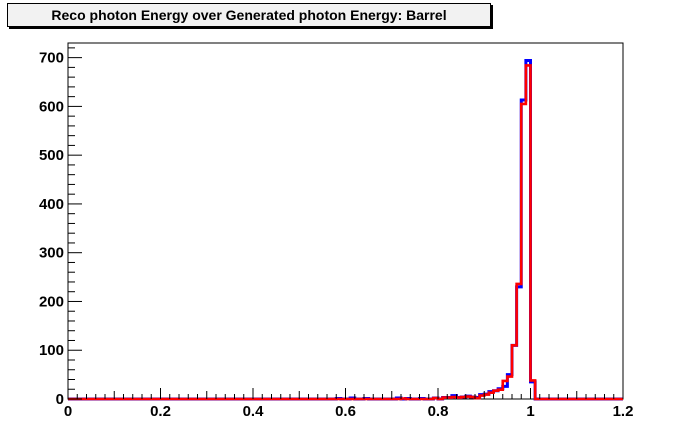  I want to click on y-tick-label: 700, so click(51, 58).